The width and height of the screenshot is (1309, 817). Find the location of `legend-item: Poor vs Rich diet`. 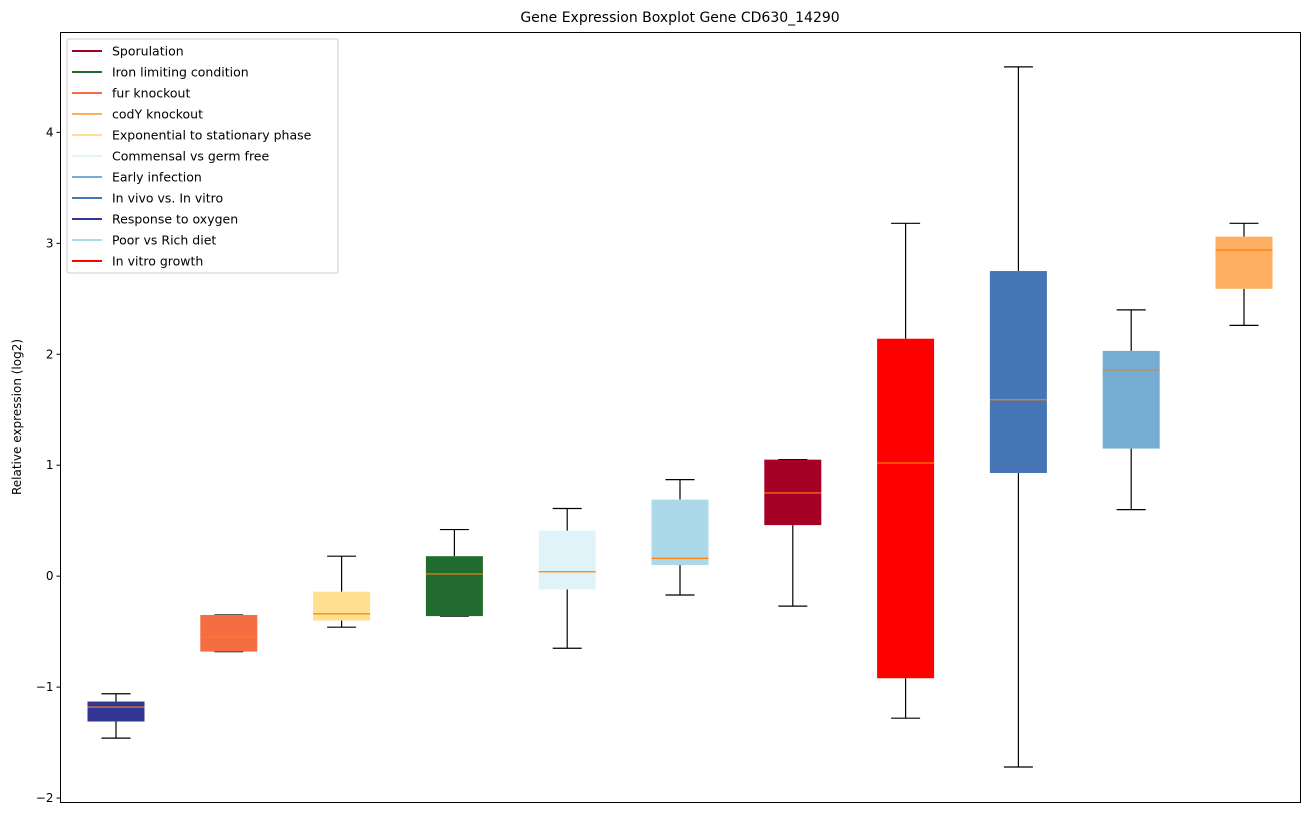

legend-item: Poor vs Rich diet is located at coordinates (144, 240).